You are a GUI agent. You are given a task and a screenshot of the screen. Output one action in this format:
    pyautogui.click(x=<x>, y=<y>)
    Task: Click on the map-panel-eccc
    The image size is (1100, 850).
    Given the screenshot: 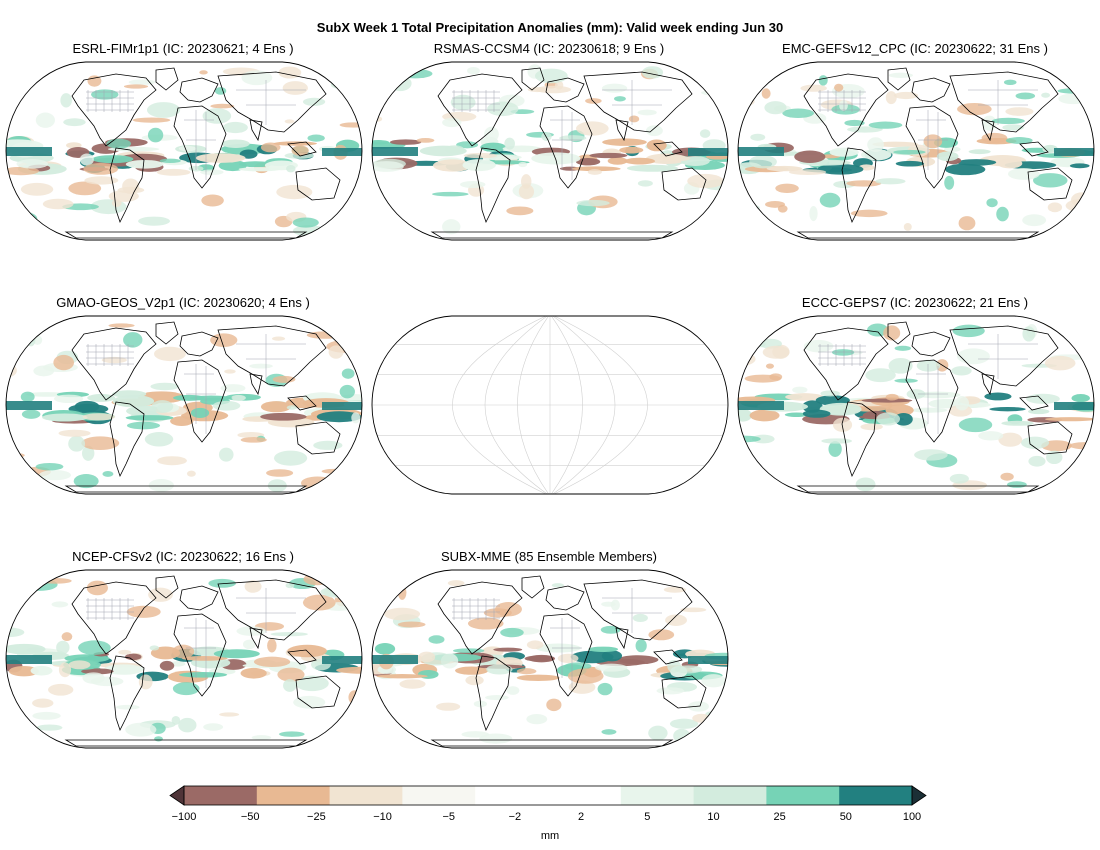 What is the action you would take?
    pyautogui.click(x=916, y=405)
    